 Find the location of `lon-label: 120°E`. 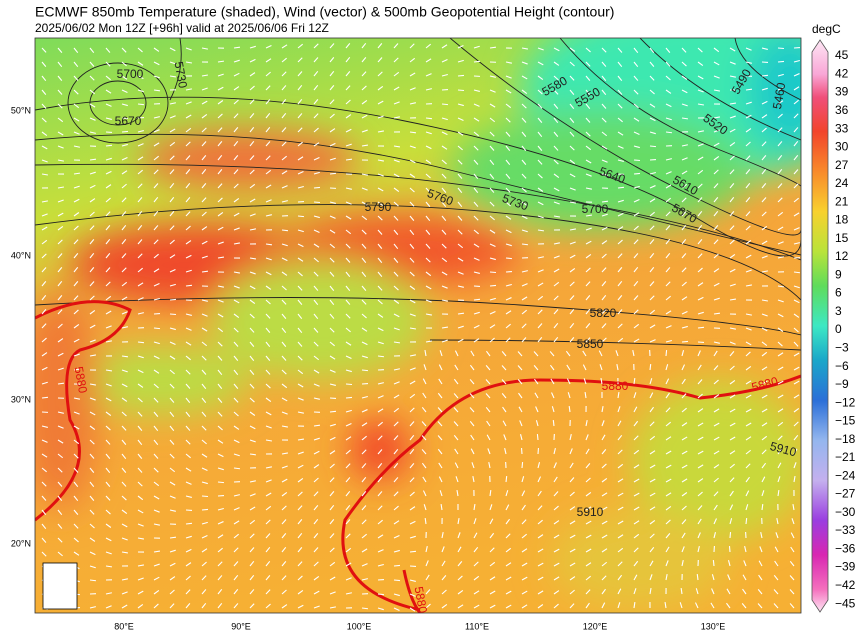

lon-label: 120°E is located at coordinates (595, 626).